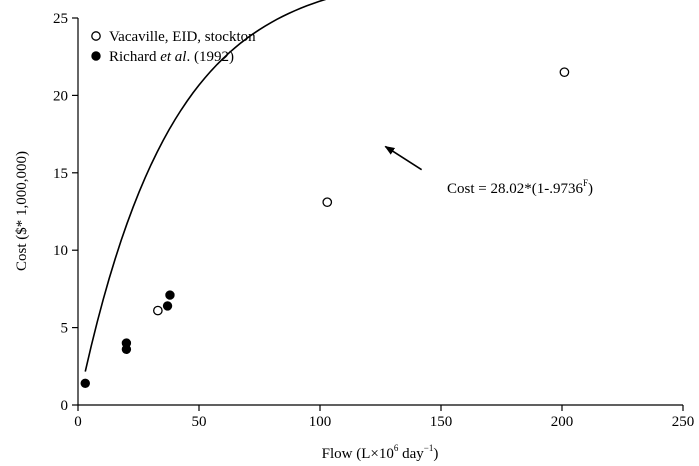 The width and height of the screenshot is (699, 466). What do you see at coordinates (320, 422) in the screenshot?
I see `x-tick-label-2: 100` at bounding box center [320, 422].